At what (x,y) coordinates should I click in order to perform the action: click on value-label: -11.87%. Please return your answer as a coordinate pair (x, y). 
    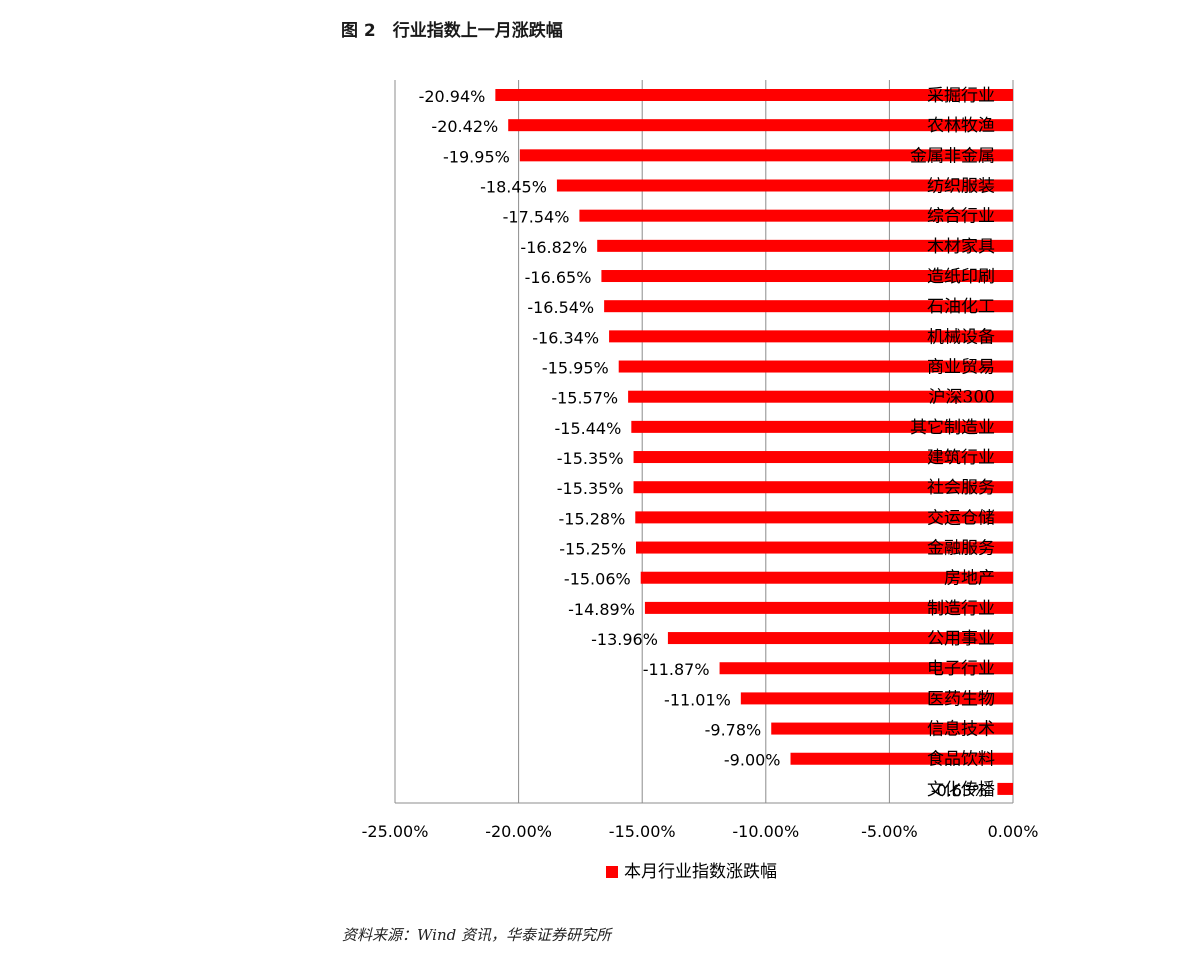
    Looking at the image, I should click on (676, 669).